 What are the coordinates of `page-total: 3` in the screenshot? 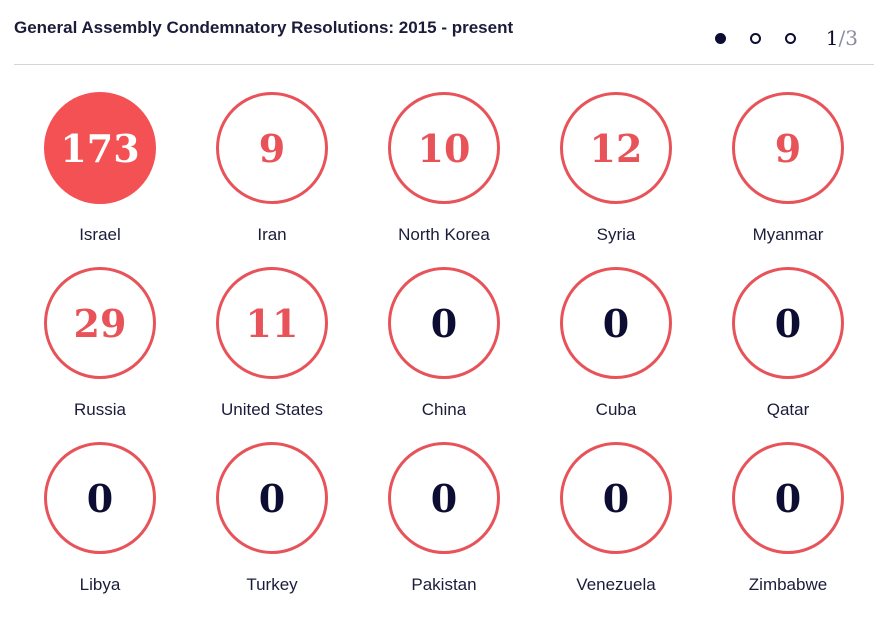 It's located at (851, 38).